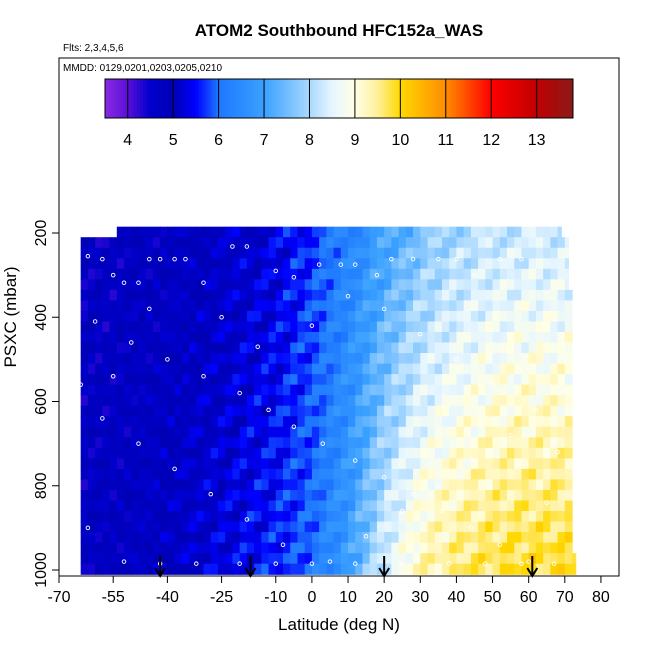  Describe the element at coordinates (232, 246) in the screenshot. I see `sample-point` at that location.